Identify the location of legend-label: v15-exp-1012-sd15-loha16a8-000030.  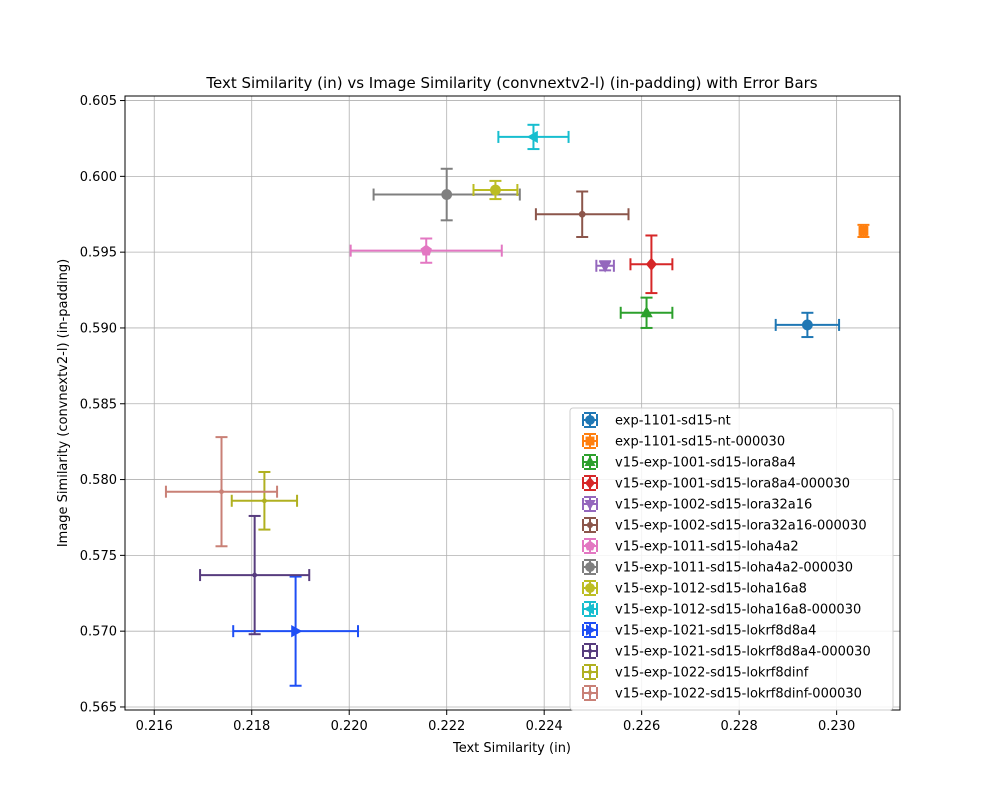
(738, 610).